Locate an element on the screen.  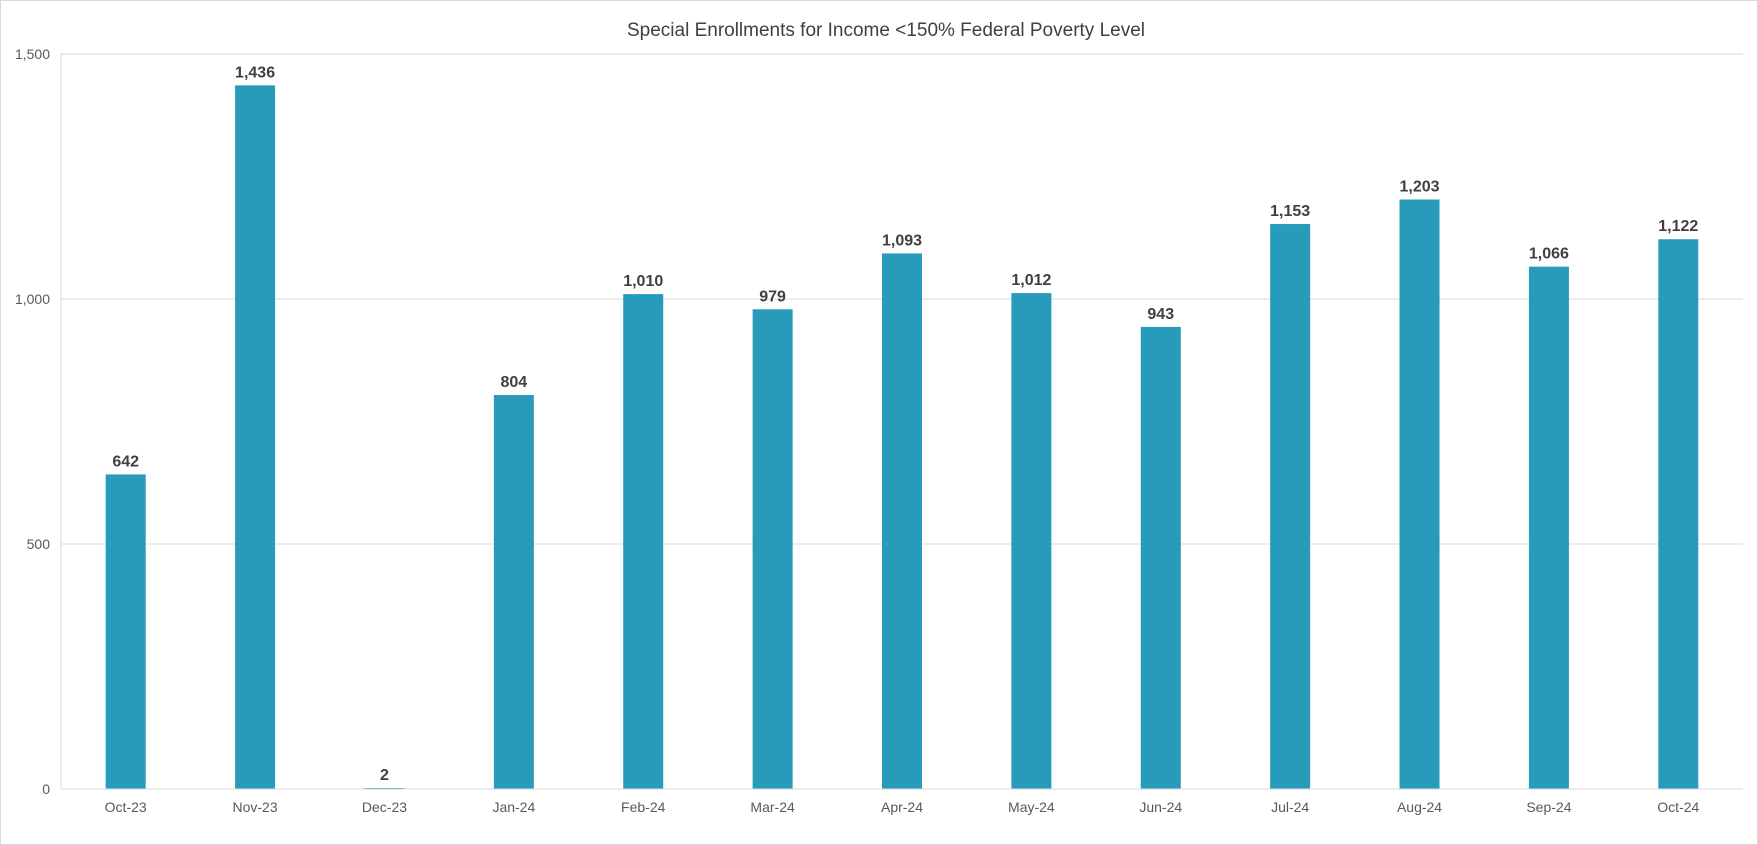
data-label: 1,010 is located at coordinates (643, 281).